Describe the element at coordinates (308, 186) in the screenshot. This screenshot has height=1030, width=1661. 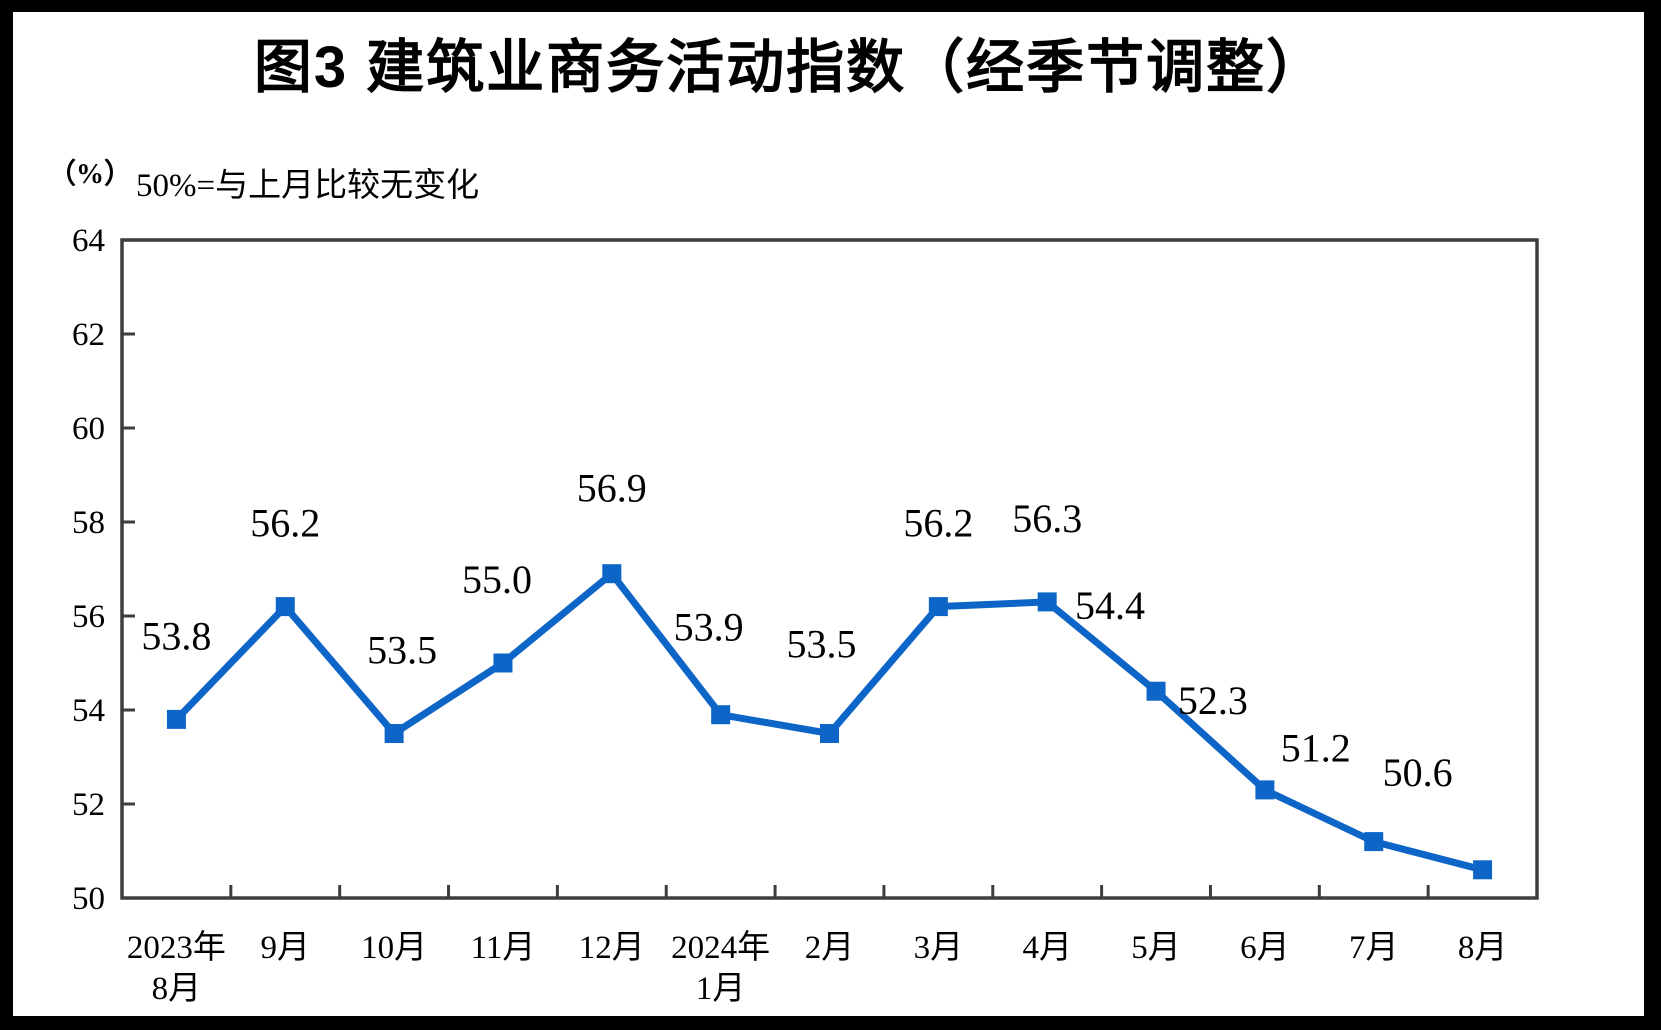
I see `chart-subtitle: 50%=与上月比较无变化` at that location.